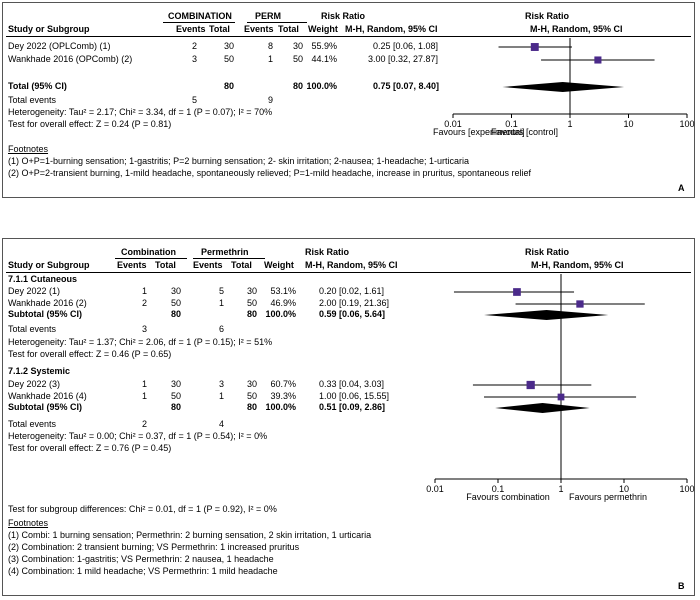  What do you see at coordinates (435, 489) in the screenshot?
I see `x-tick-label: 0.01` at bounding box center [435, 489].